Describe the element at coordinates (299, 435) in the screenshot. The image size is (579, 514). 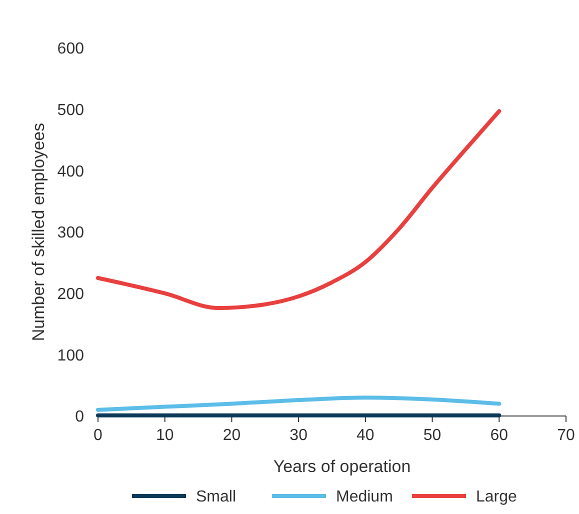
I see `x-tick-label: 30` at that location.